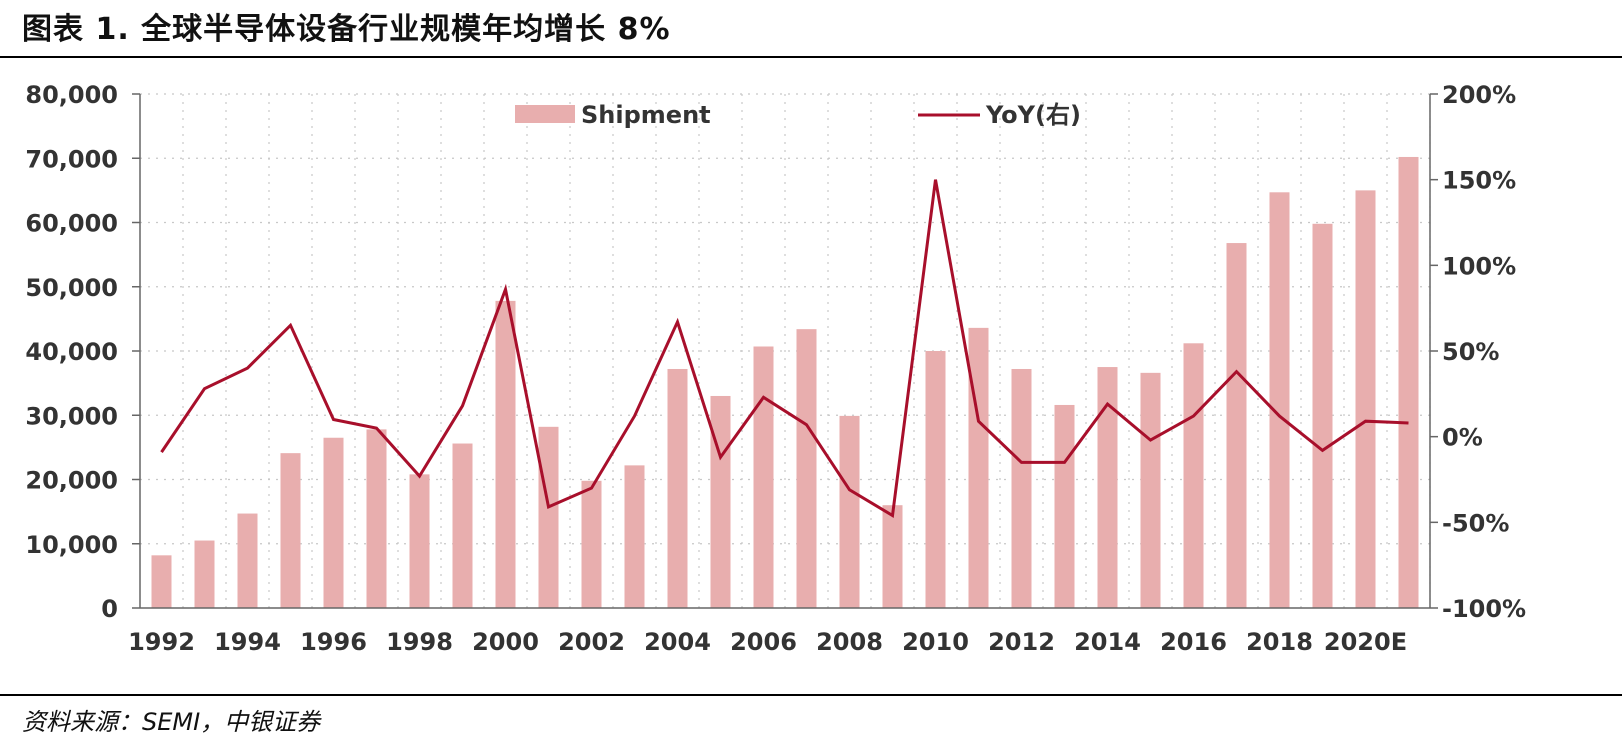  I want to click on left-tick-label: 70,000, so click(71, 159).